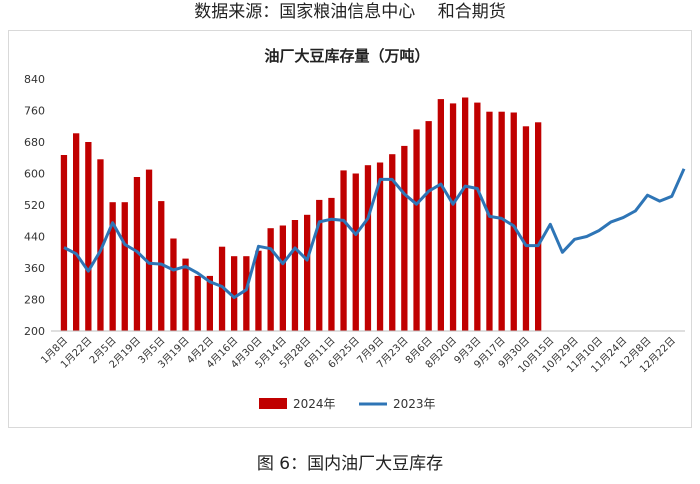 The width and height of the screenshot is (700, 484). What do you see at coordinates (34, 174) in the screenshot?
I see `y-tick-label: 600` at bounding box center [34, 174].